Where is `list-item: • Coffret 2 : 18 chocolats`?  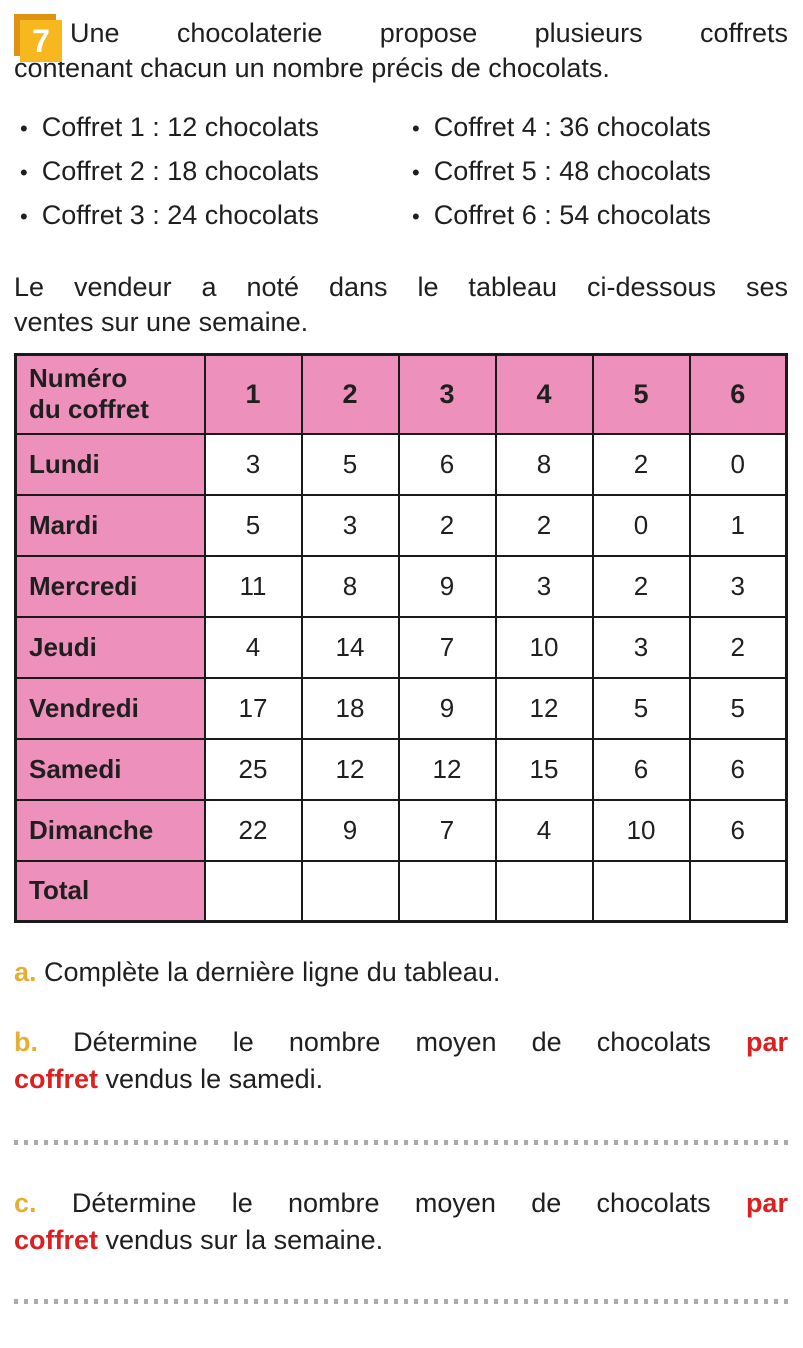
list-item: • Coffret 2 : 18 chocolats is located at coordinates (210, 172).